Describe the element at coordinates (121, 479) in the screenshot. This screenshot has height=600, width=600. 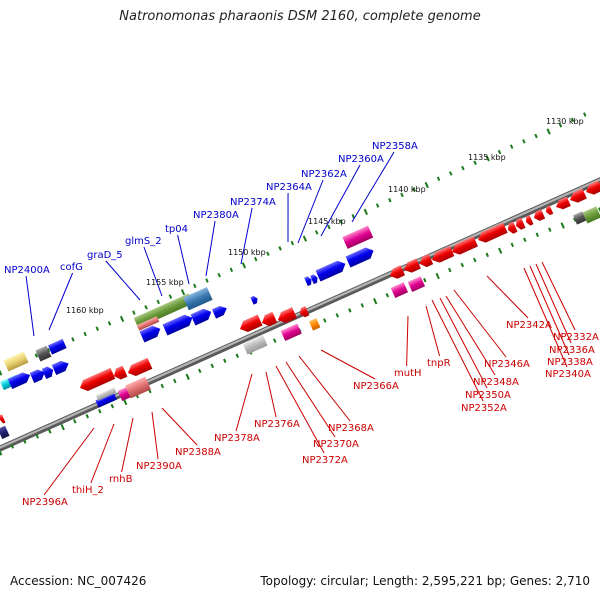
I see `reverse-gene-label: rnhB` at that location.